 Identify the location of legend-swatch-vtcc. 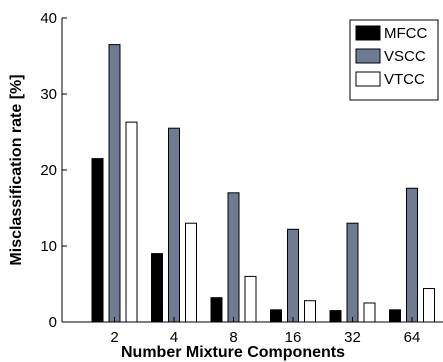
(368, 79).